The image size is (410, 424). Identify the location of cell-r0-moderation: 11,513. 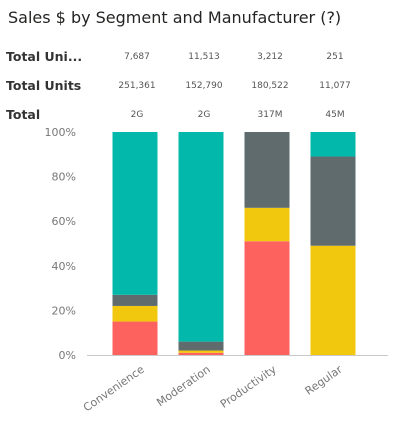
(204, 57).